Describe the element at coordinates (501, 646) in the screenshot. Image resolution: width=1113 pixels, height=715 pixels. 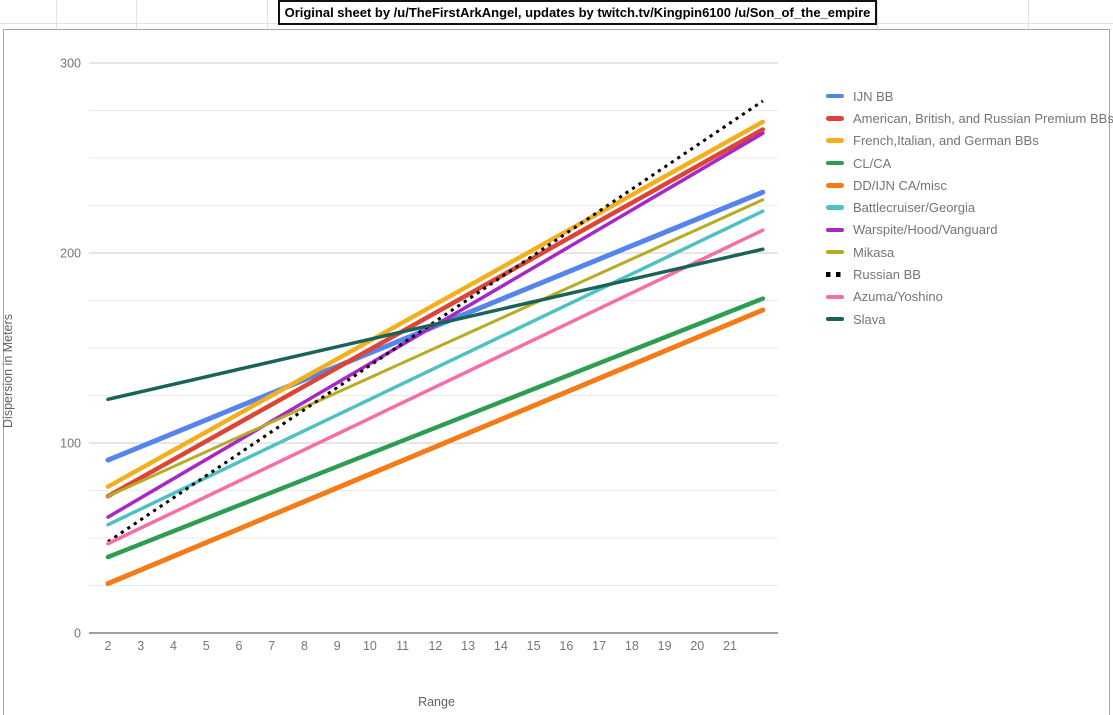
I see `x-tick-label: 14` at that location.